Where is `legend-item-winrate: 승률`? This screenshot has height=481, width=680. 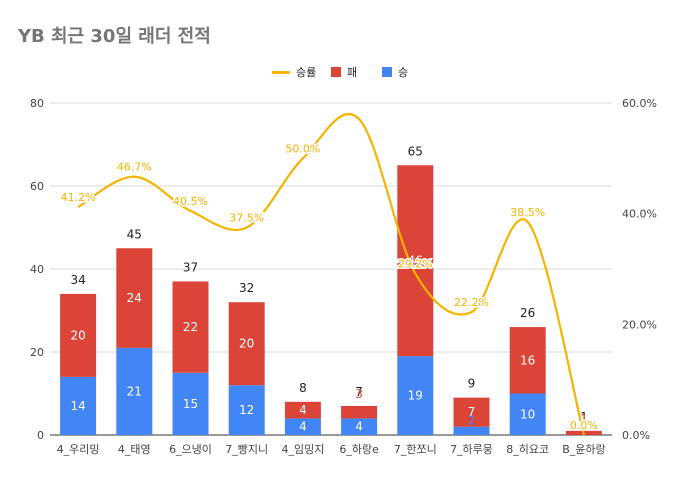
legend-item-winrate: 승률 is located at coordinates (294, 72).